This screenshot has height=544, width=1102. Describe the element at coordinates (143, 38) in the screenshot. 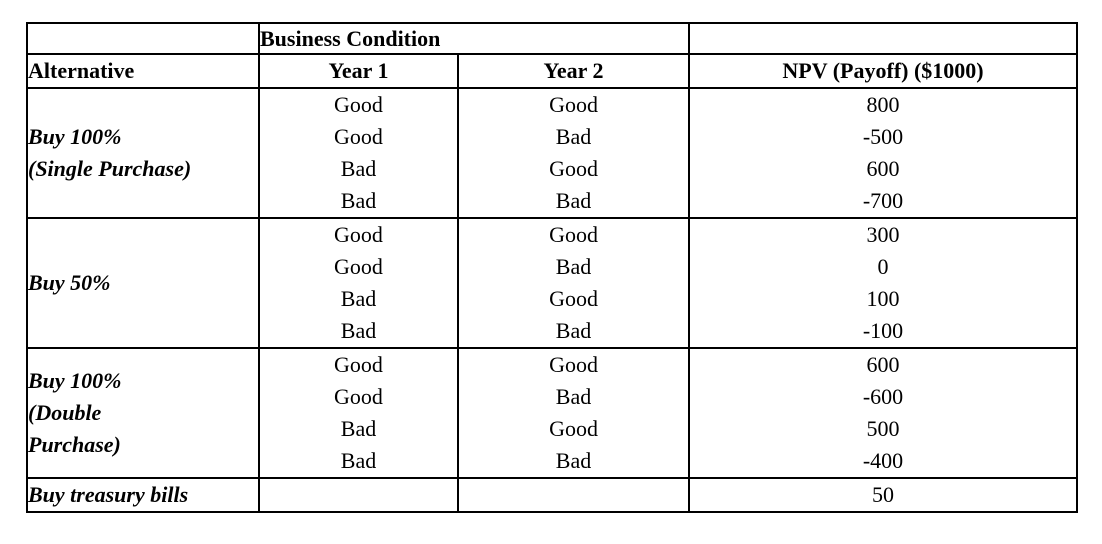

I see `corner-cell` at that location.